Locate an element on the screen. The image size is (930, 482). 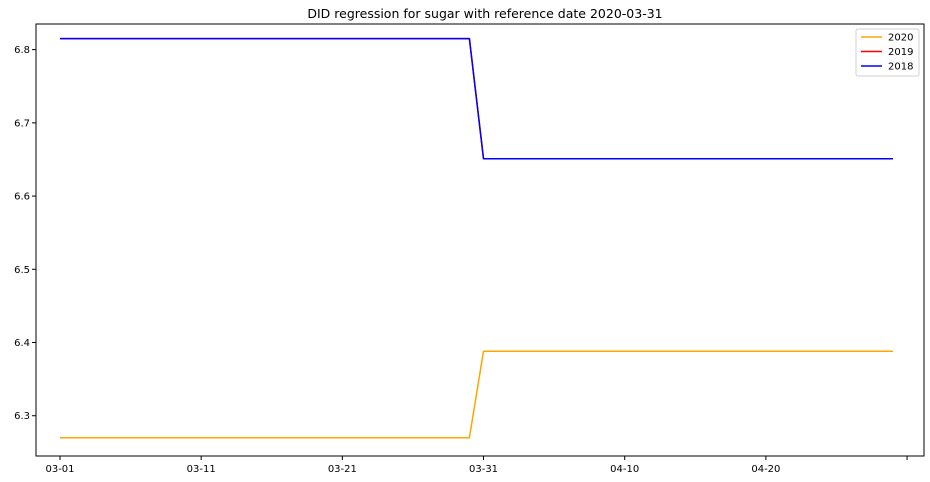
legend-label-2018: 2018 is located at coordinates (900, 67).